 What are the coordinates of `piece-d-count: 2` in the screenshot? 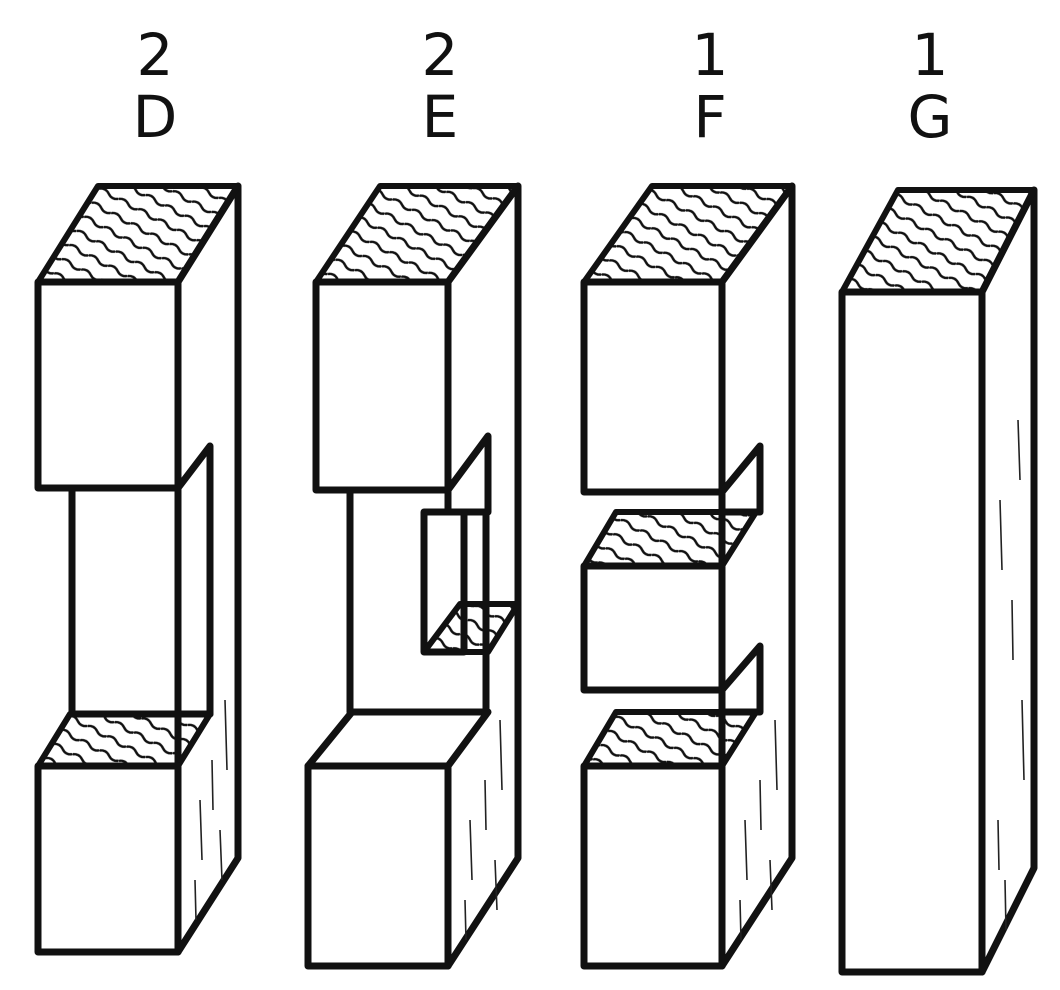 It's located at (155, 55).